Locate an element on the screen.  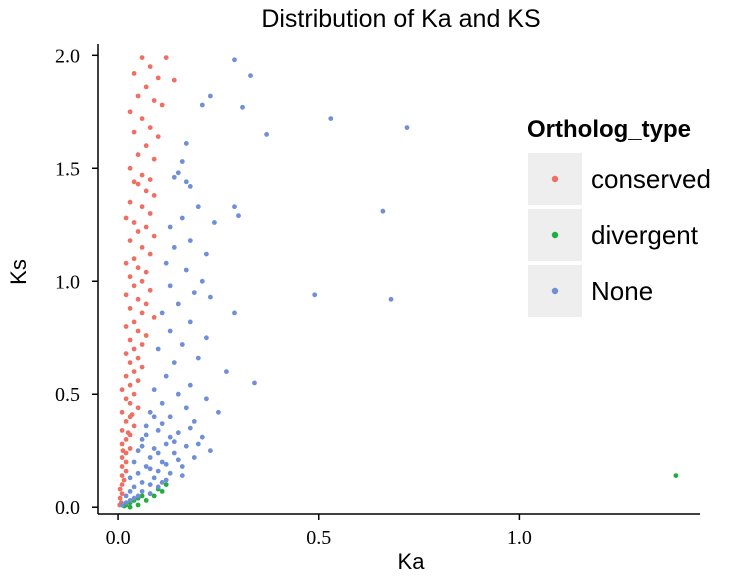
series-divergent is located at coordinates (400, 491).